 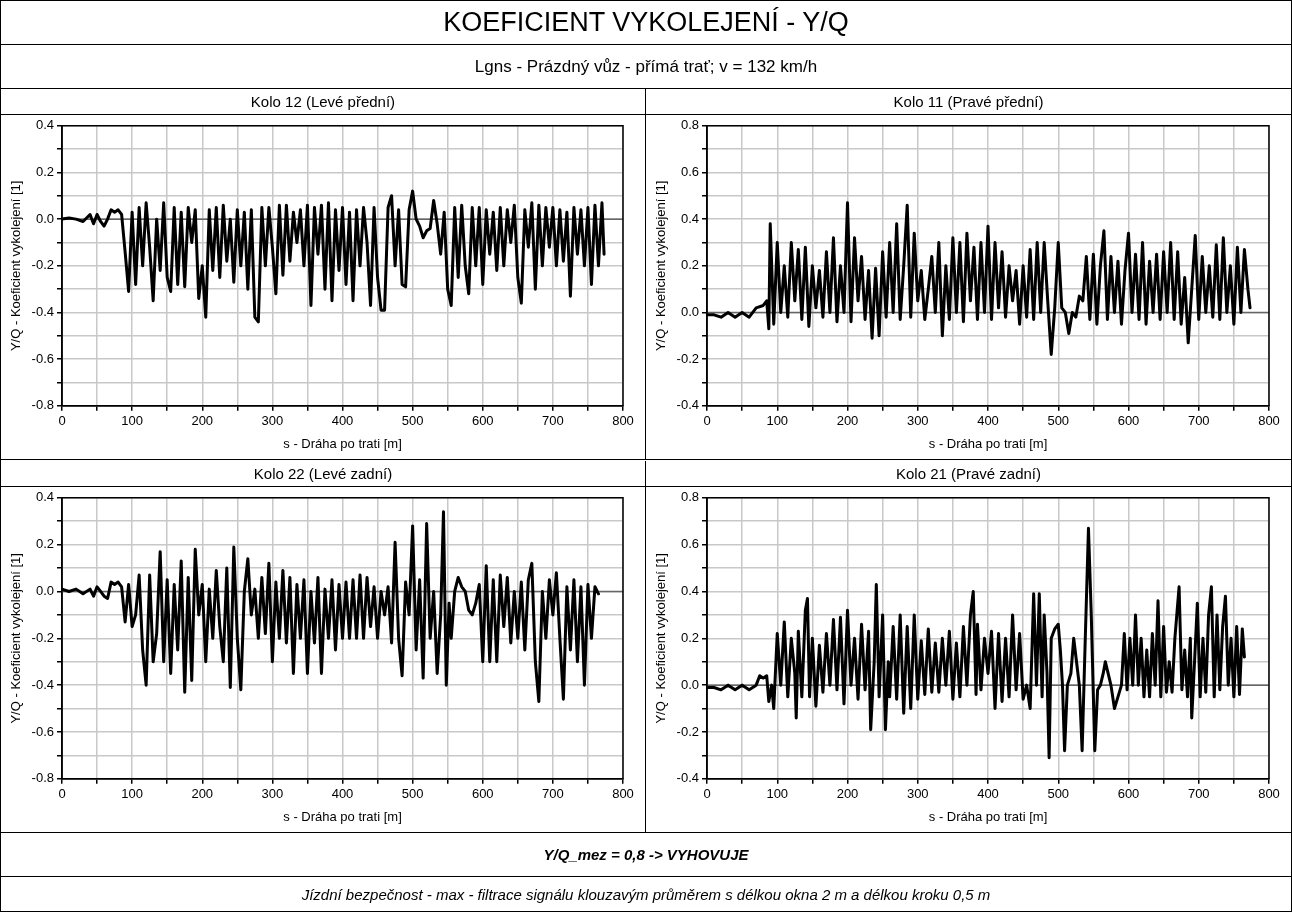 I want to click on text: Lgns - Prázdný vůz - přímá trať; v = 132 km/h, so click(x=646, y=67).